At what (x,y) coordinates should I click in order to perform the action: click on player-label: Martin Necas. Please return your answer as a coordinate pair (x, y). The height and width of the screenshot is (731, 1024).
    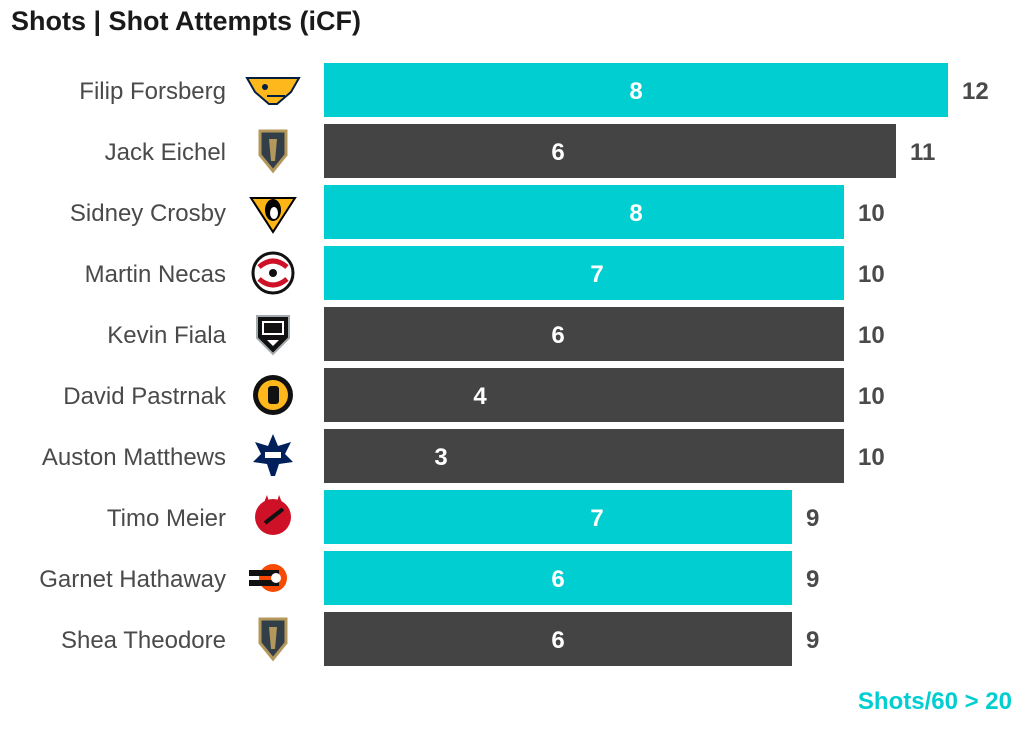
    Looking at the image, I should click on (155, 274).